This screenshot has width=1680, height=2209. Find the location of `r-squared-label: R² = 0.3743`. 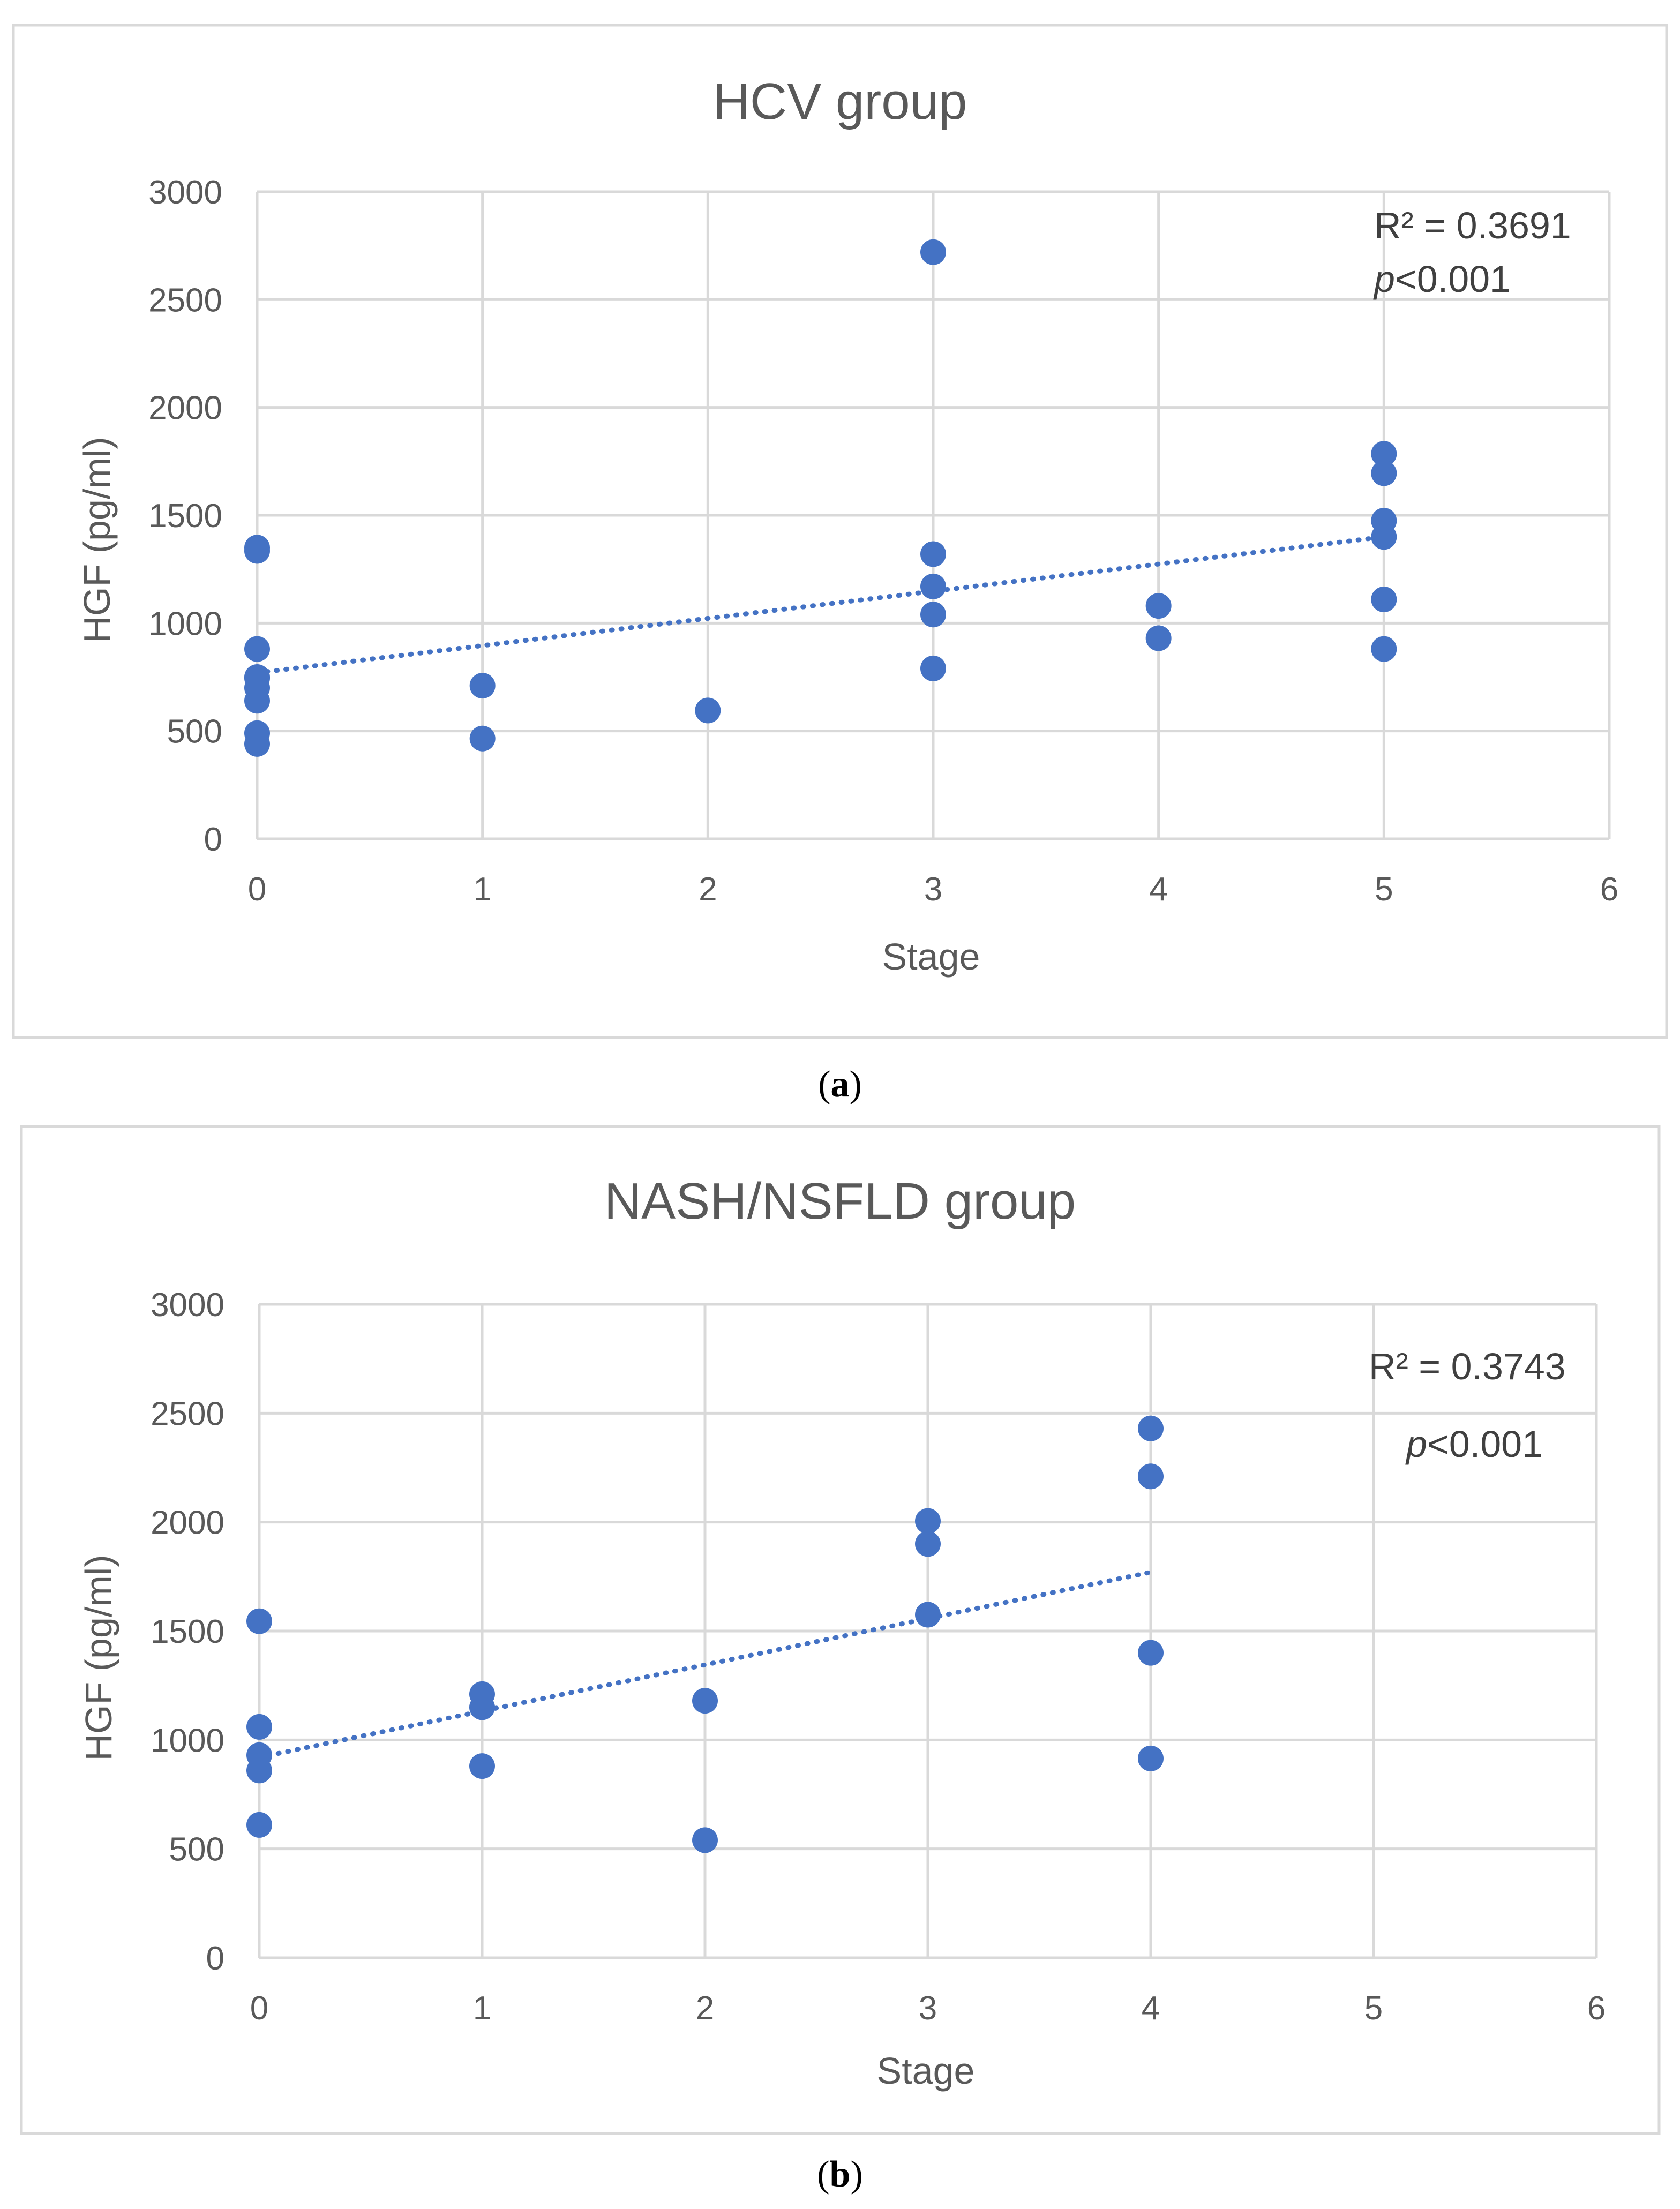

r-squared-label: R² = 0.3743 is located at coordinates (1467, 1366).